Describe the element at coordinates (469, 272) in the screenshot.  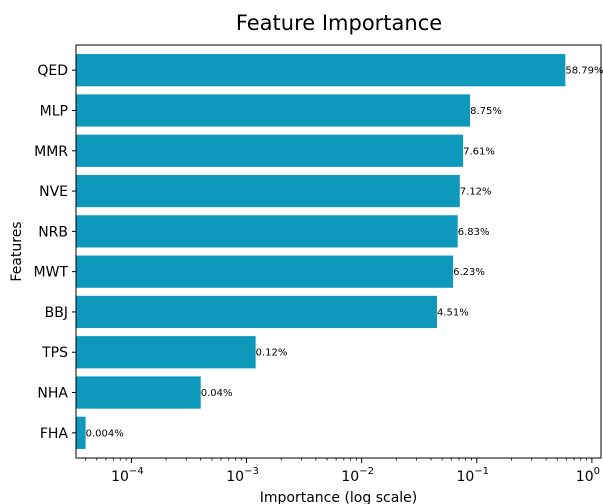
I see `data-label: 6.23%` at that location.